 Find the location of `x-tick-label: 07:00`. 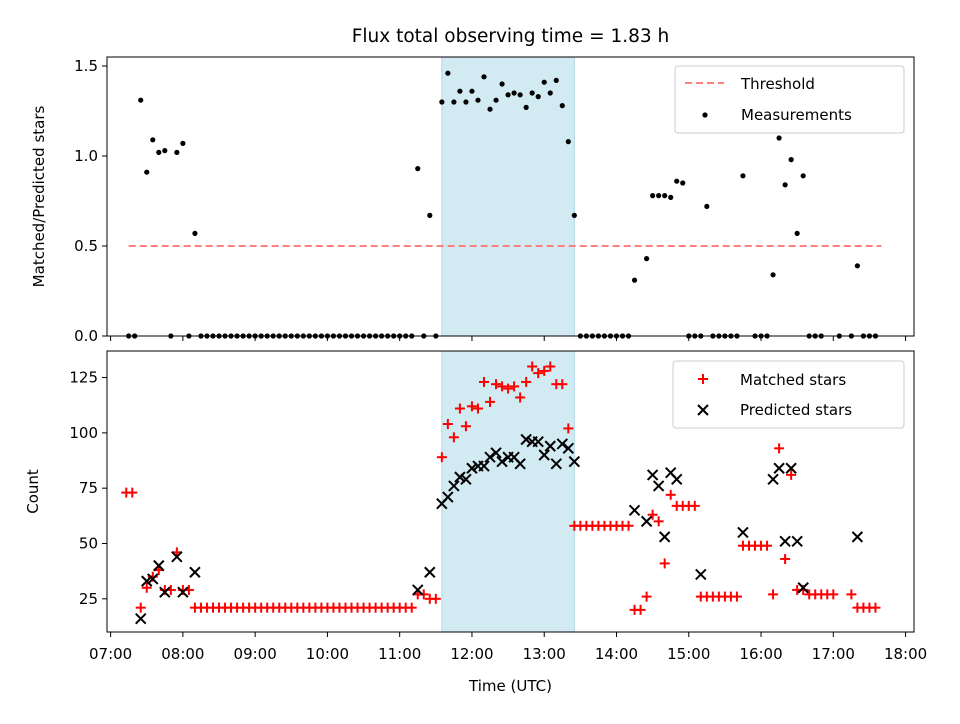

x-tick-label: 07:00 is located at coordinates (110, 654).